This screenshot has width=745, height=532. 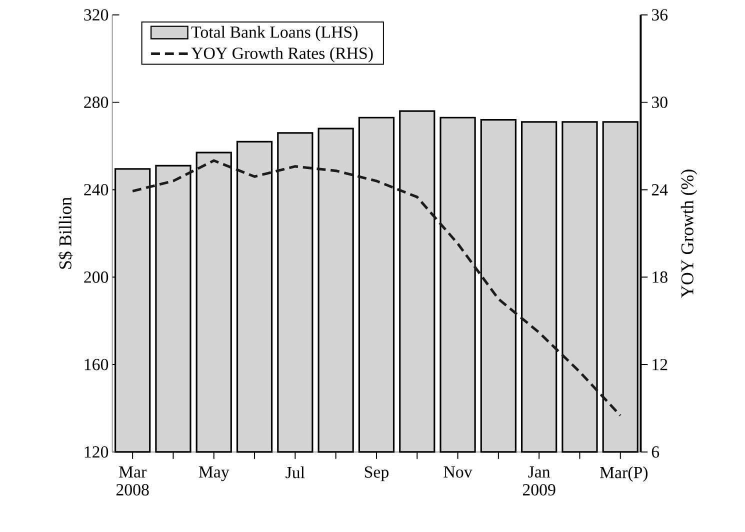 What do you see at coordinates (96, 452) in the screenshot?
I see `y-tick-label: 120` at bounding box center [96, 452].